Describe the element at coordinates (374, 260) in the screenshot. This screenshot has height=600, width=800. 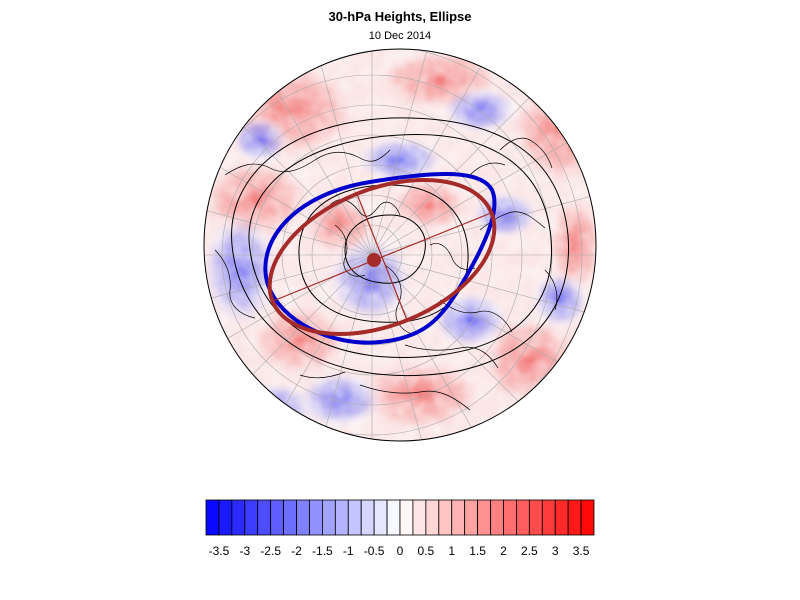
I see `ellipse-center-marker` at that location.